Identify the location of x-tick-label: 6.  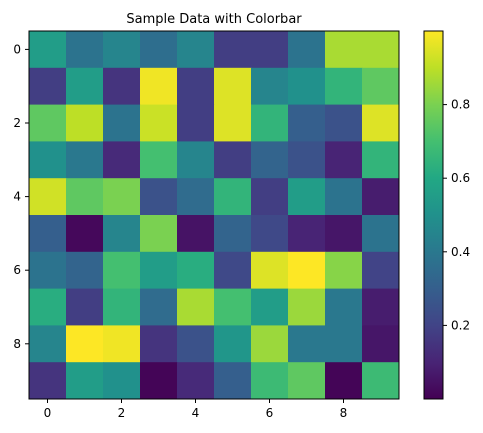
(270, 413).